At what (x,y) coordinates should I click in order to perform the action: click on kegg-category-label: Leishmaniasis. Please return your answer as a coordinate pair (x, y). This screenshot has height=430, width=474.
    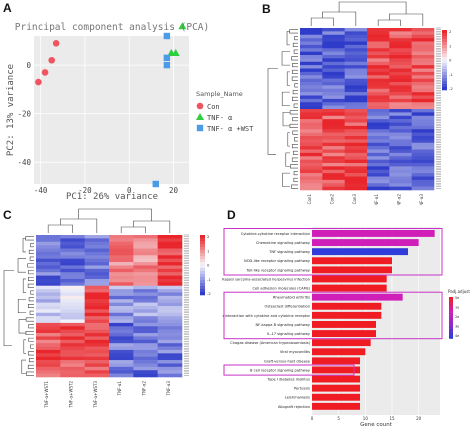
    Looking at the image, I should click on (297, 398).